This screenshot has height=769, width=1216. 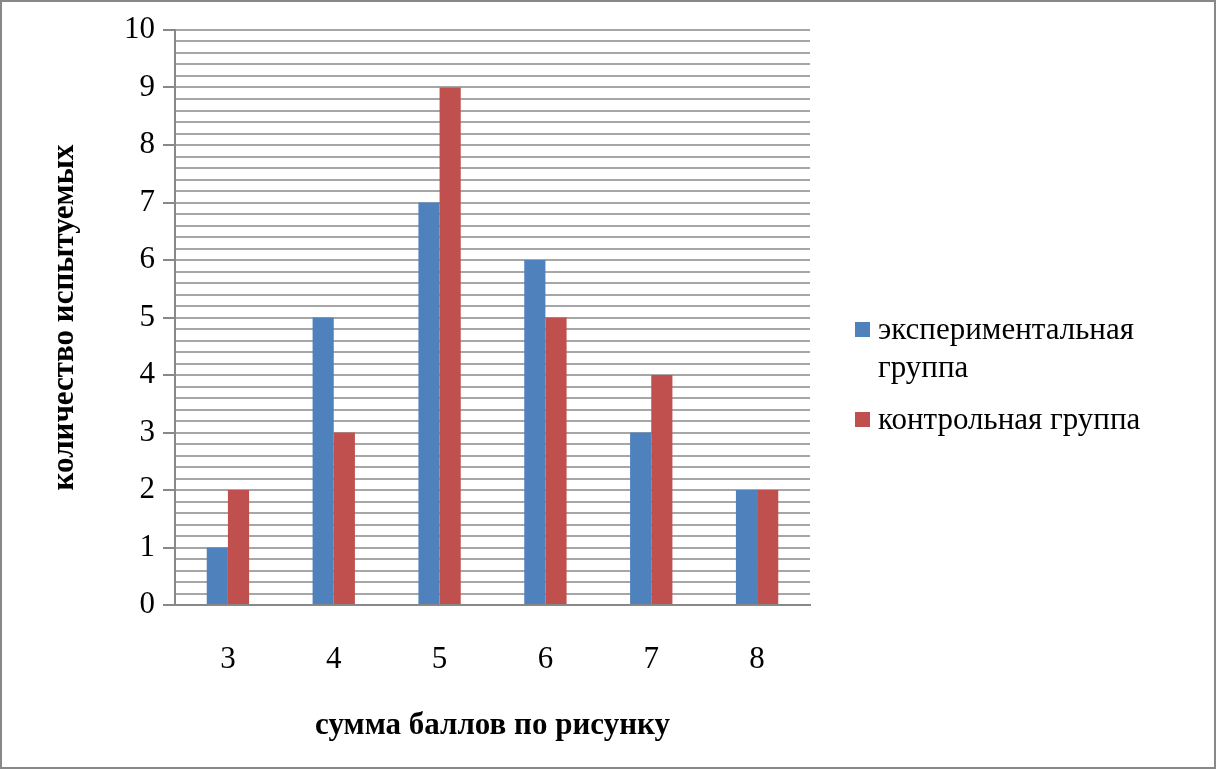 I want to click on y-tick-label: 0, so click(x=147, y=603).